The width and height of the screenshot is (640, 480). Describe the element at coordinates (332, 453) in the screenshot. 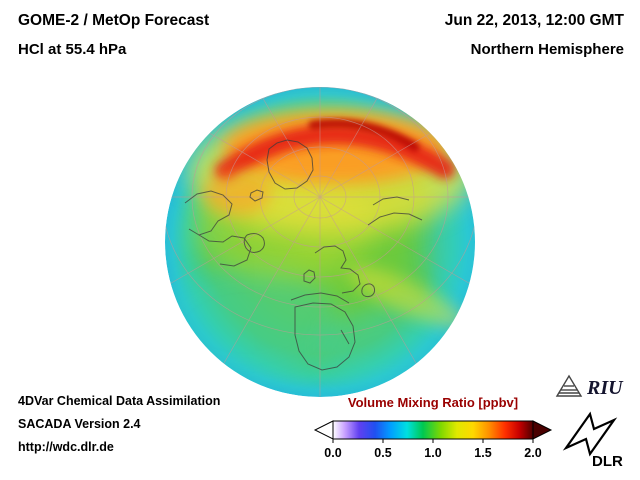

I see `colorbar-tick-label: 0.0` at that location.